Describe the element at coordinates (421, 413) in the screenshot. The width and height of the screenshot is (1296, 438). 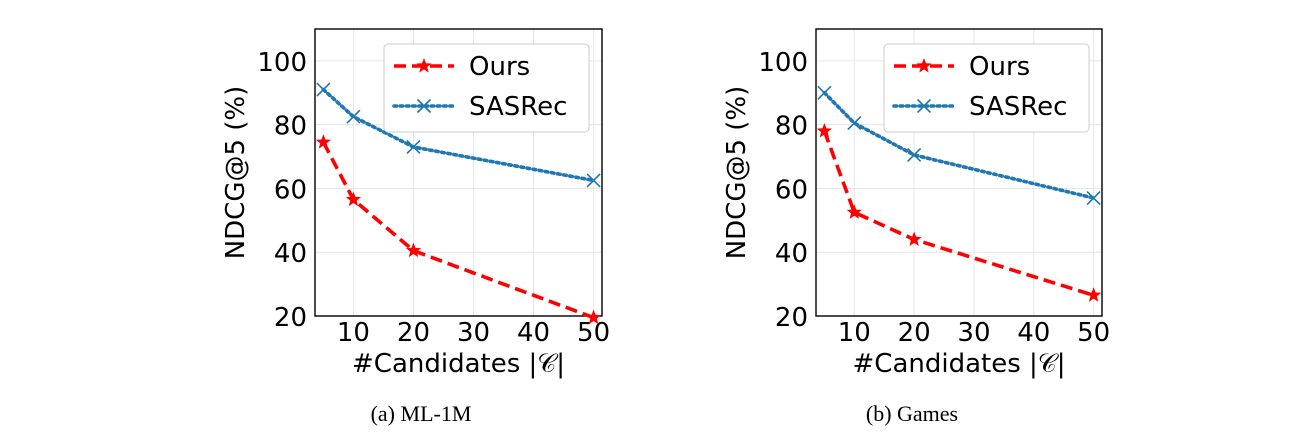
I see `figure-caption: (a) ML-1M` at that location.